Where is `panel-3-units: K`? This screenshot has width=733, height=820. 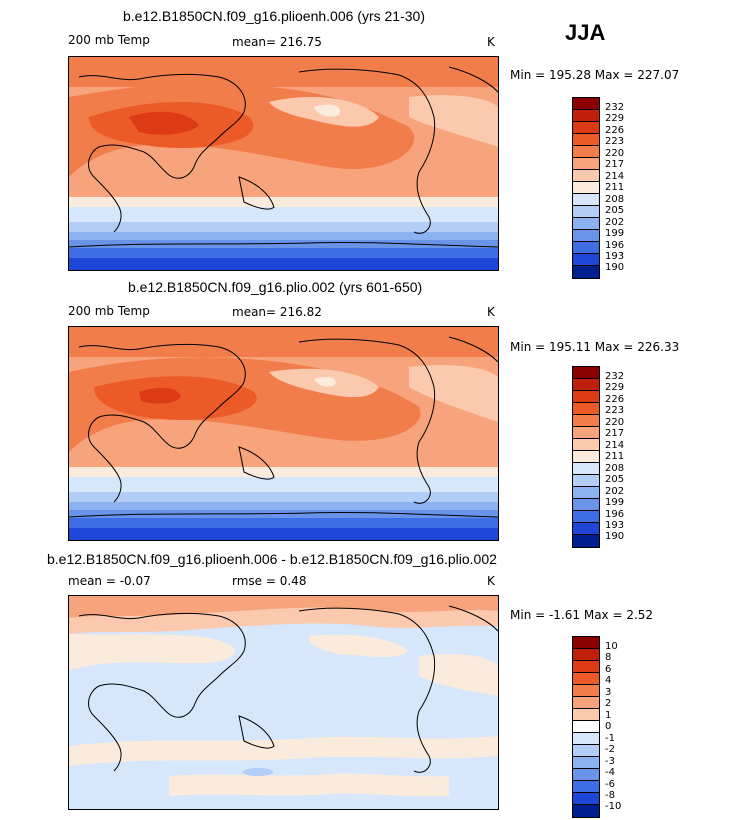
panel-3-units: K is located at coordinates (491, 581).